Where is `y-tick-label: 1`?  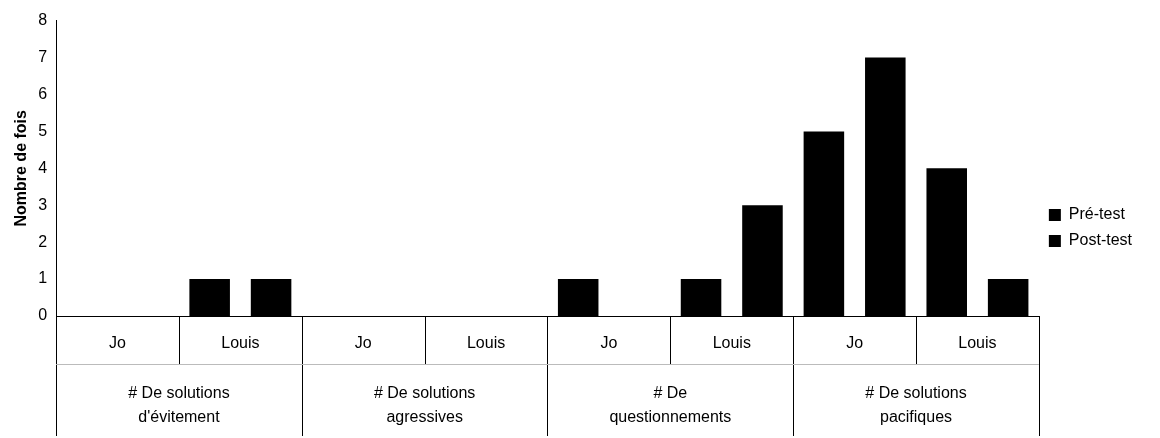 y-tick-label: 1 is located at coordinates (43, 278).